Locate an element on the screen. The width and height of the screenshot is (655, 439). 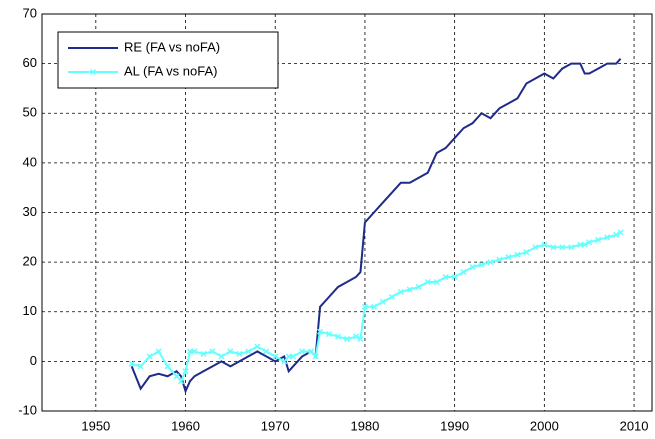
legend-box is located at coordinates (168, 60).